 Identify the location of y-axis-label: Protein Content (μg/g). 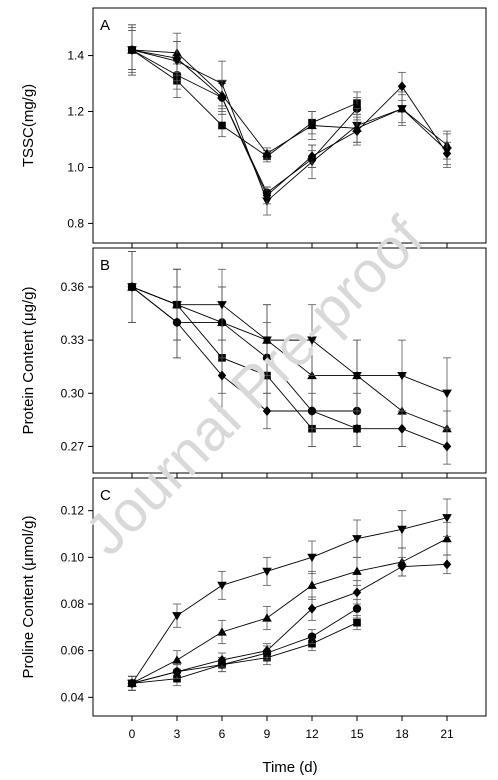
(28, 361).